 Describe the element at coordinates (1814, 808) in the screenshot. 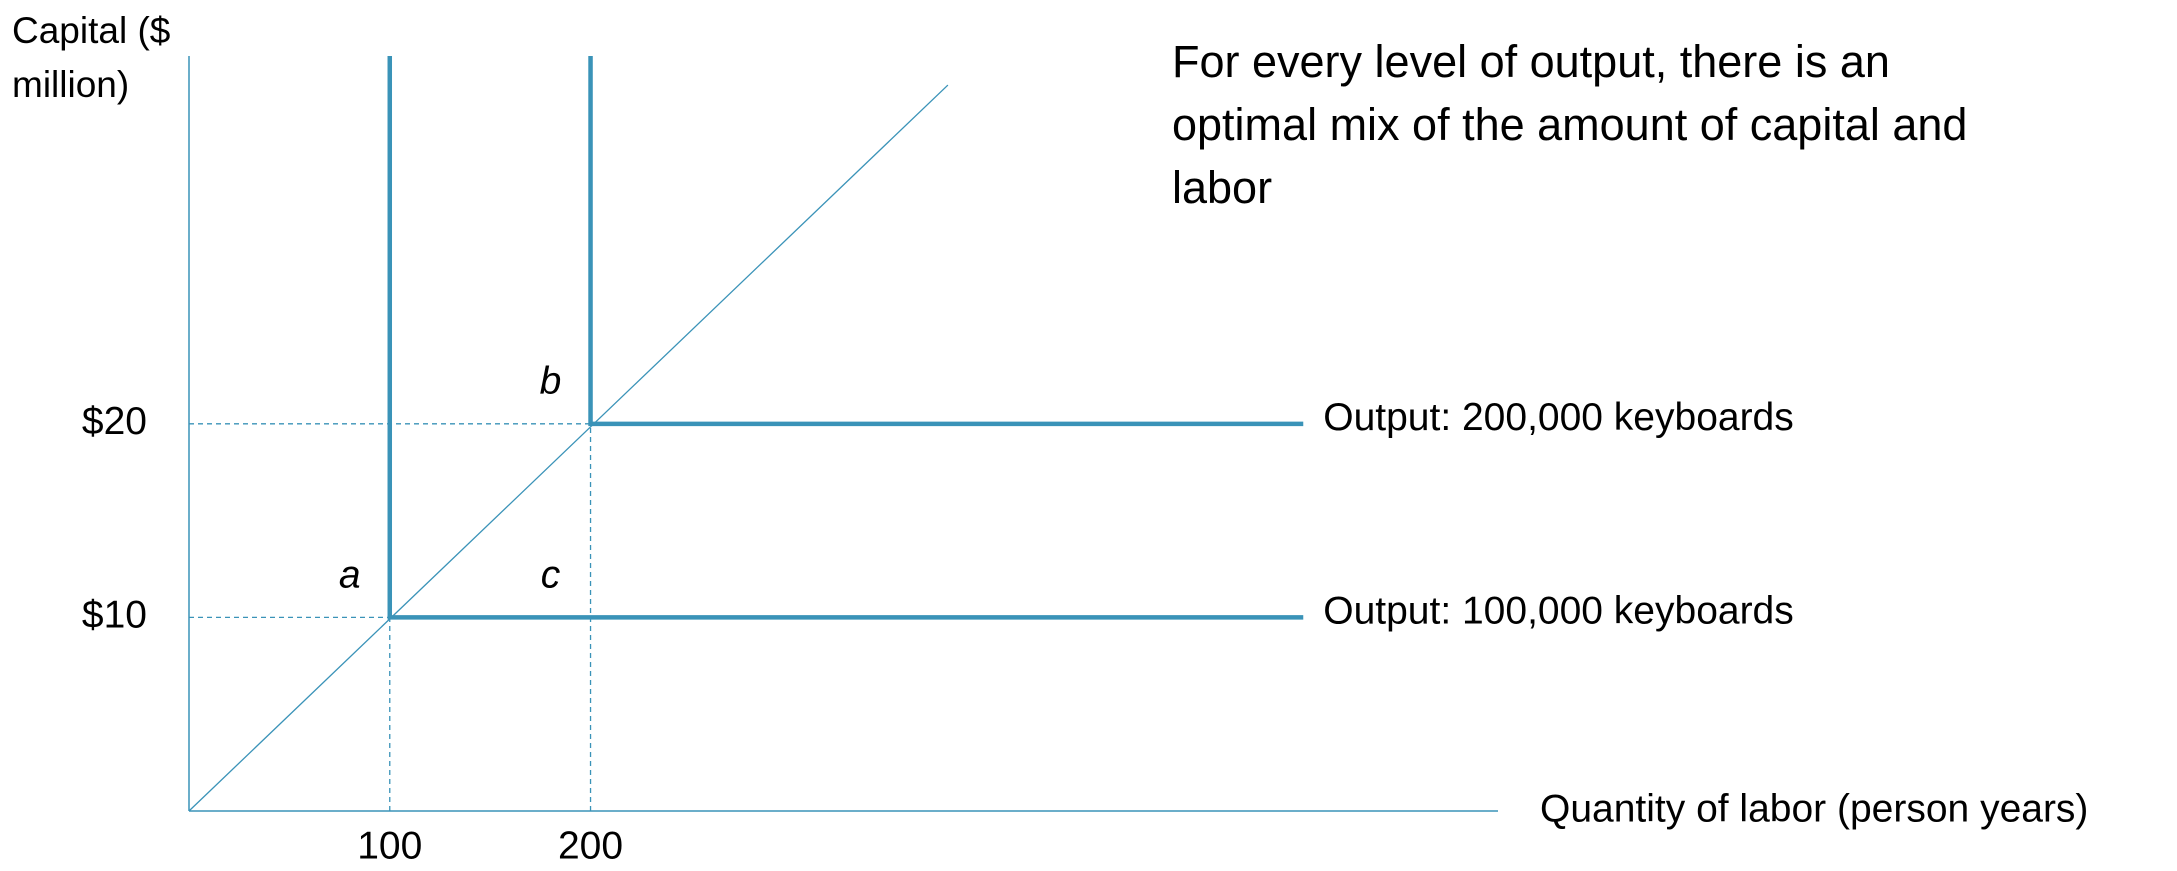

I see `x-axis-label: Quantity of labor (person years)` at that location.